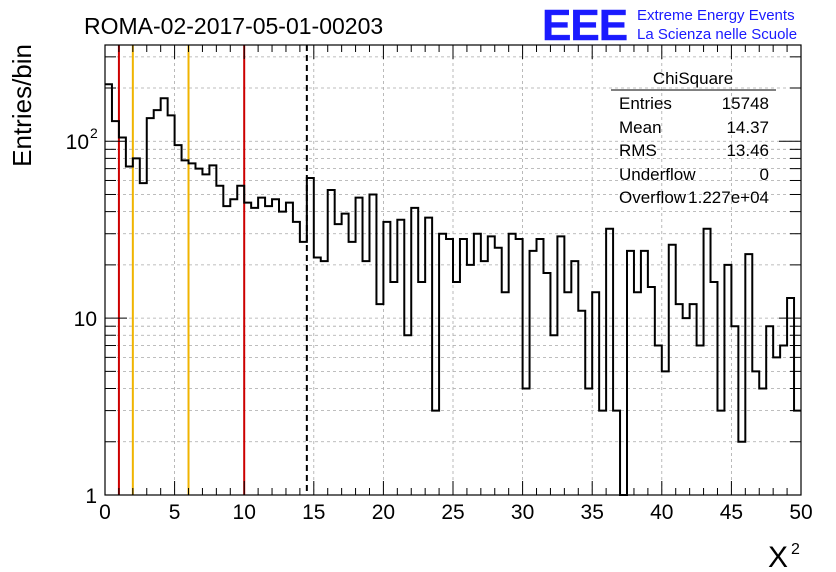 The height and width of the screenshot is (572, 836). I want to click on y-tick-label-exponent: 2, so click(94, 133).